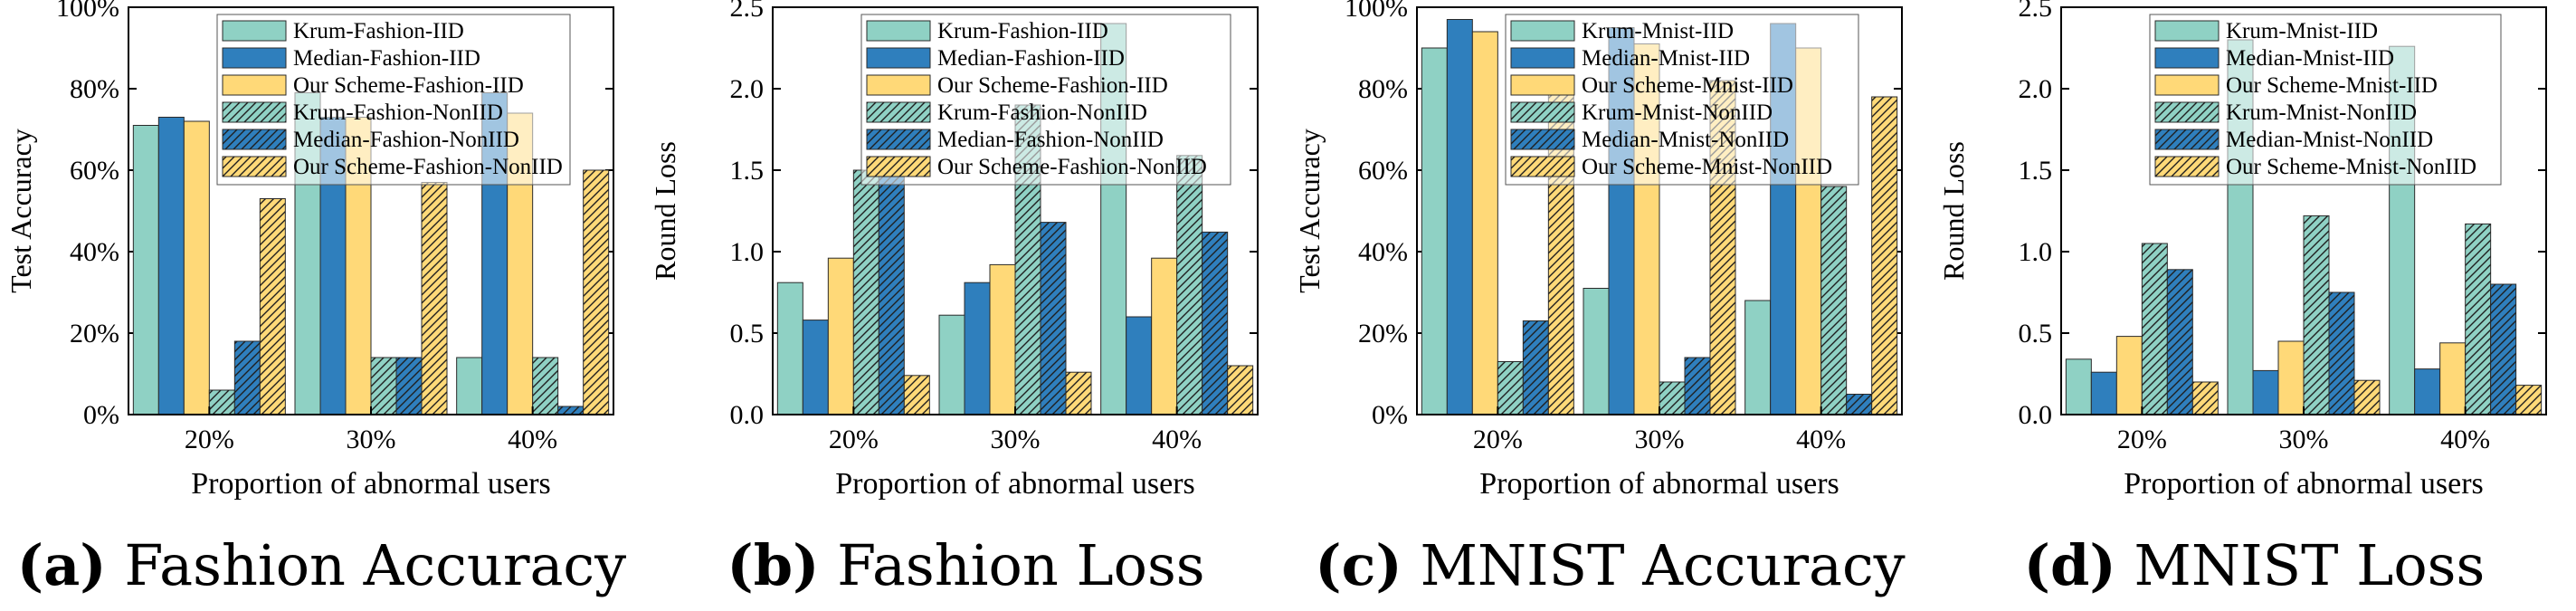 Image resolution: width=2576 pixels, height=611 pixels. Describe the element at coordinates (1651, 85) in the screenshot. I see `legend-item: Our Scheme-Mnist-IID` at that location.